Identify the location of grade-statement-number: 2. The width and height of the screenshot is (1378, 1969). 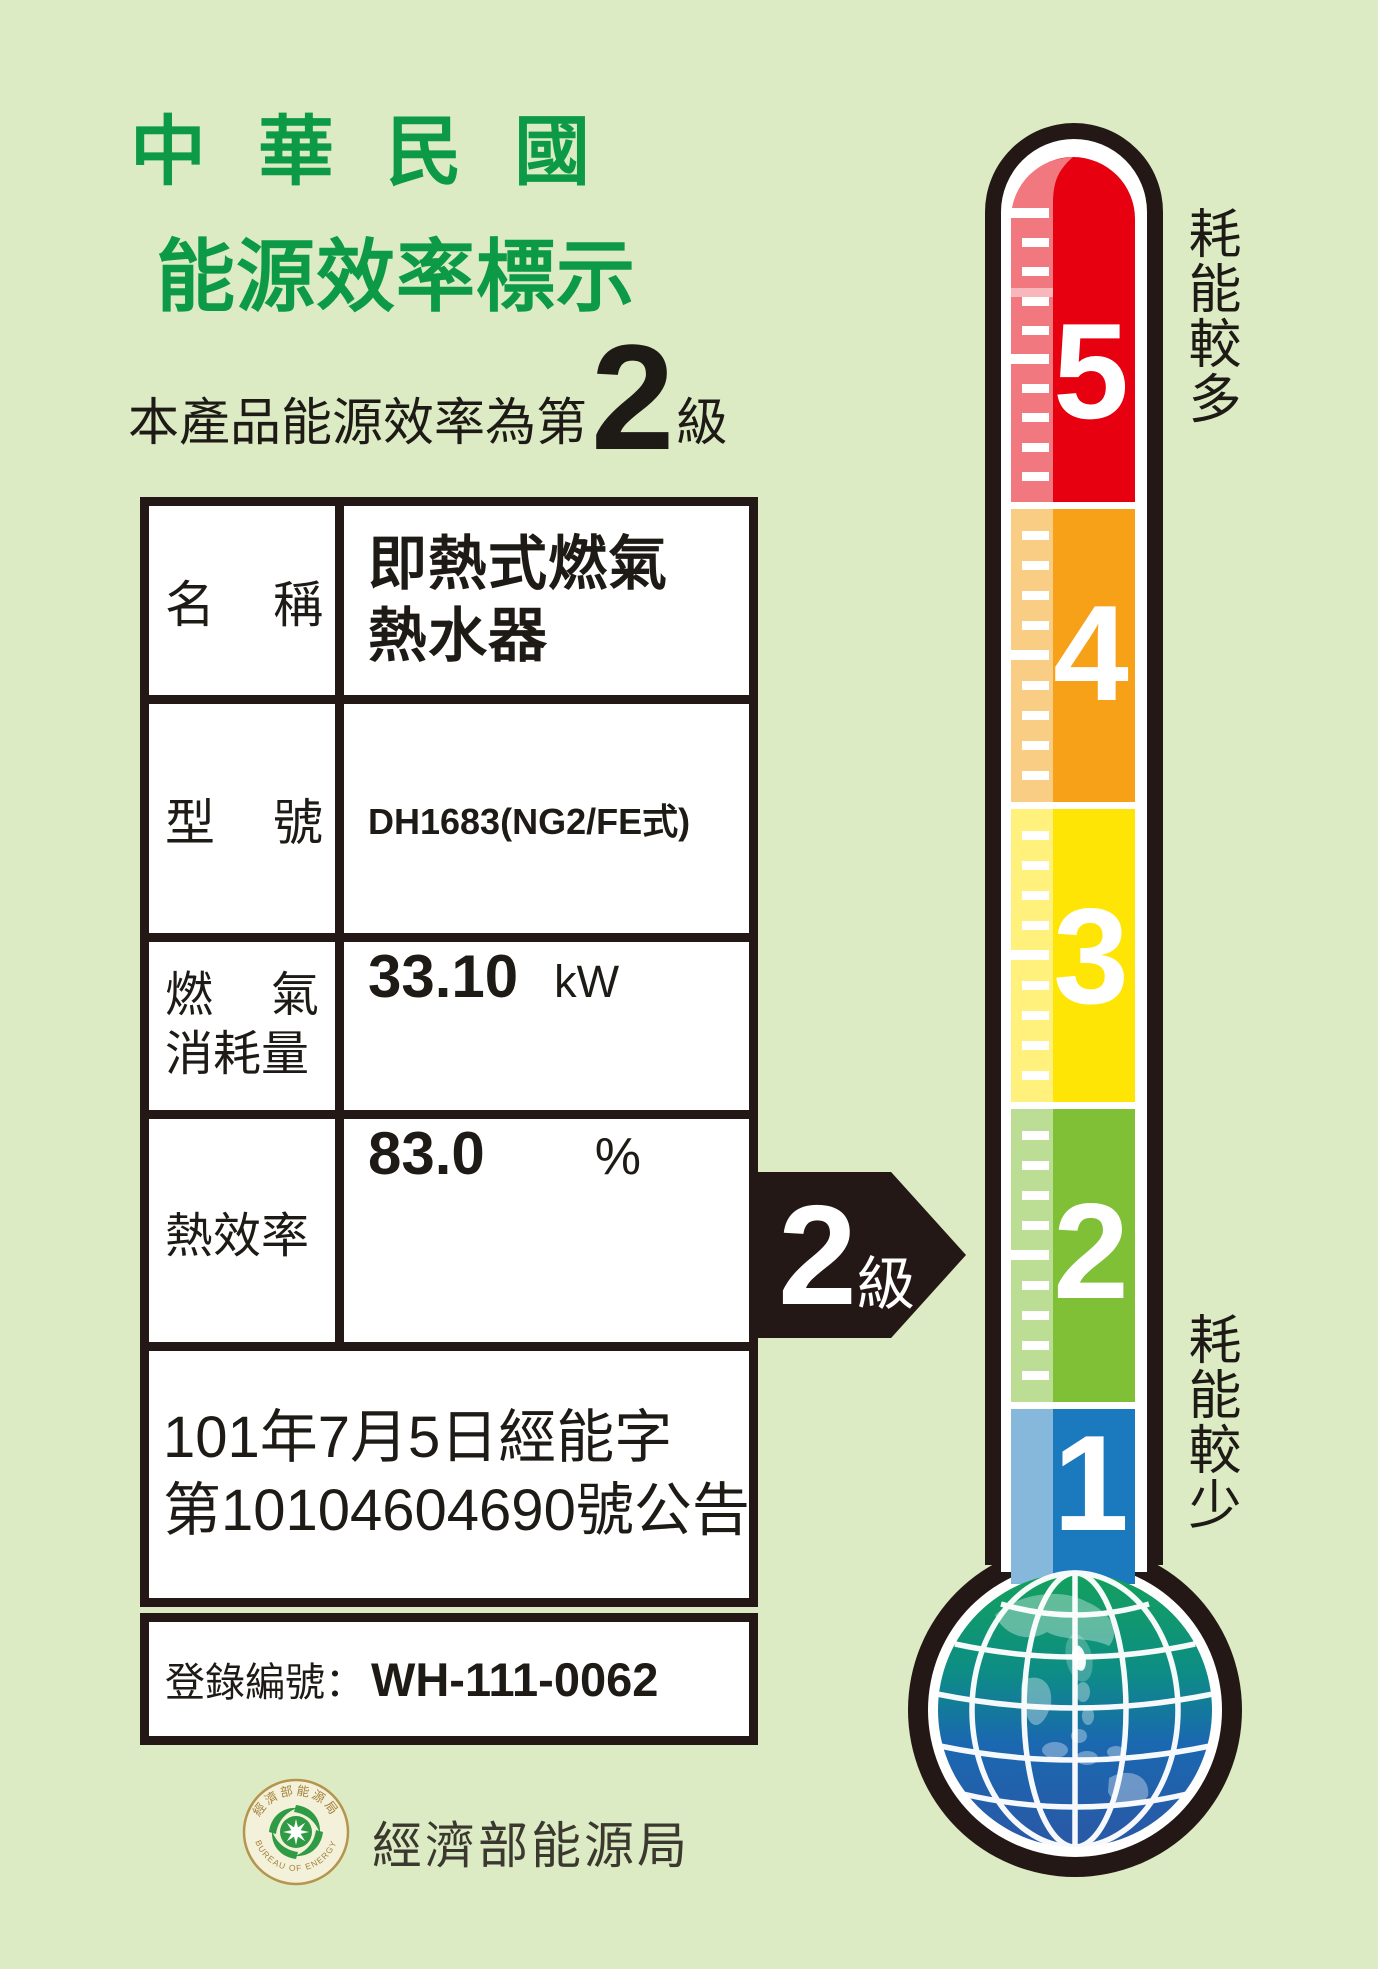
(633, 397).